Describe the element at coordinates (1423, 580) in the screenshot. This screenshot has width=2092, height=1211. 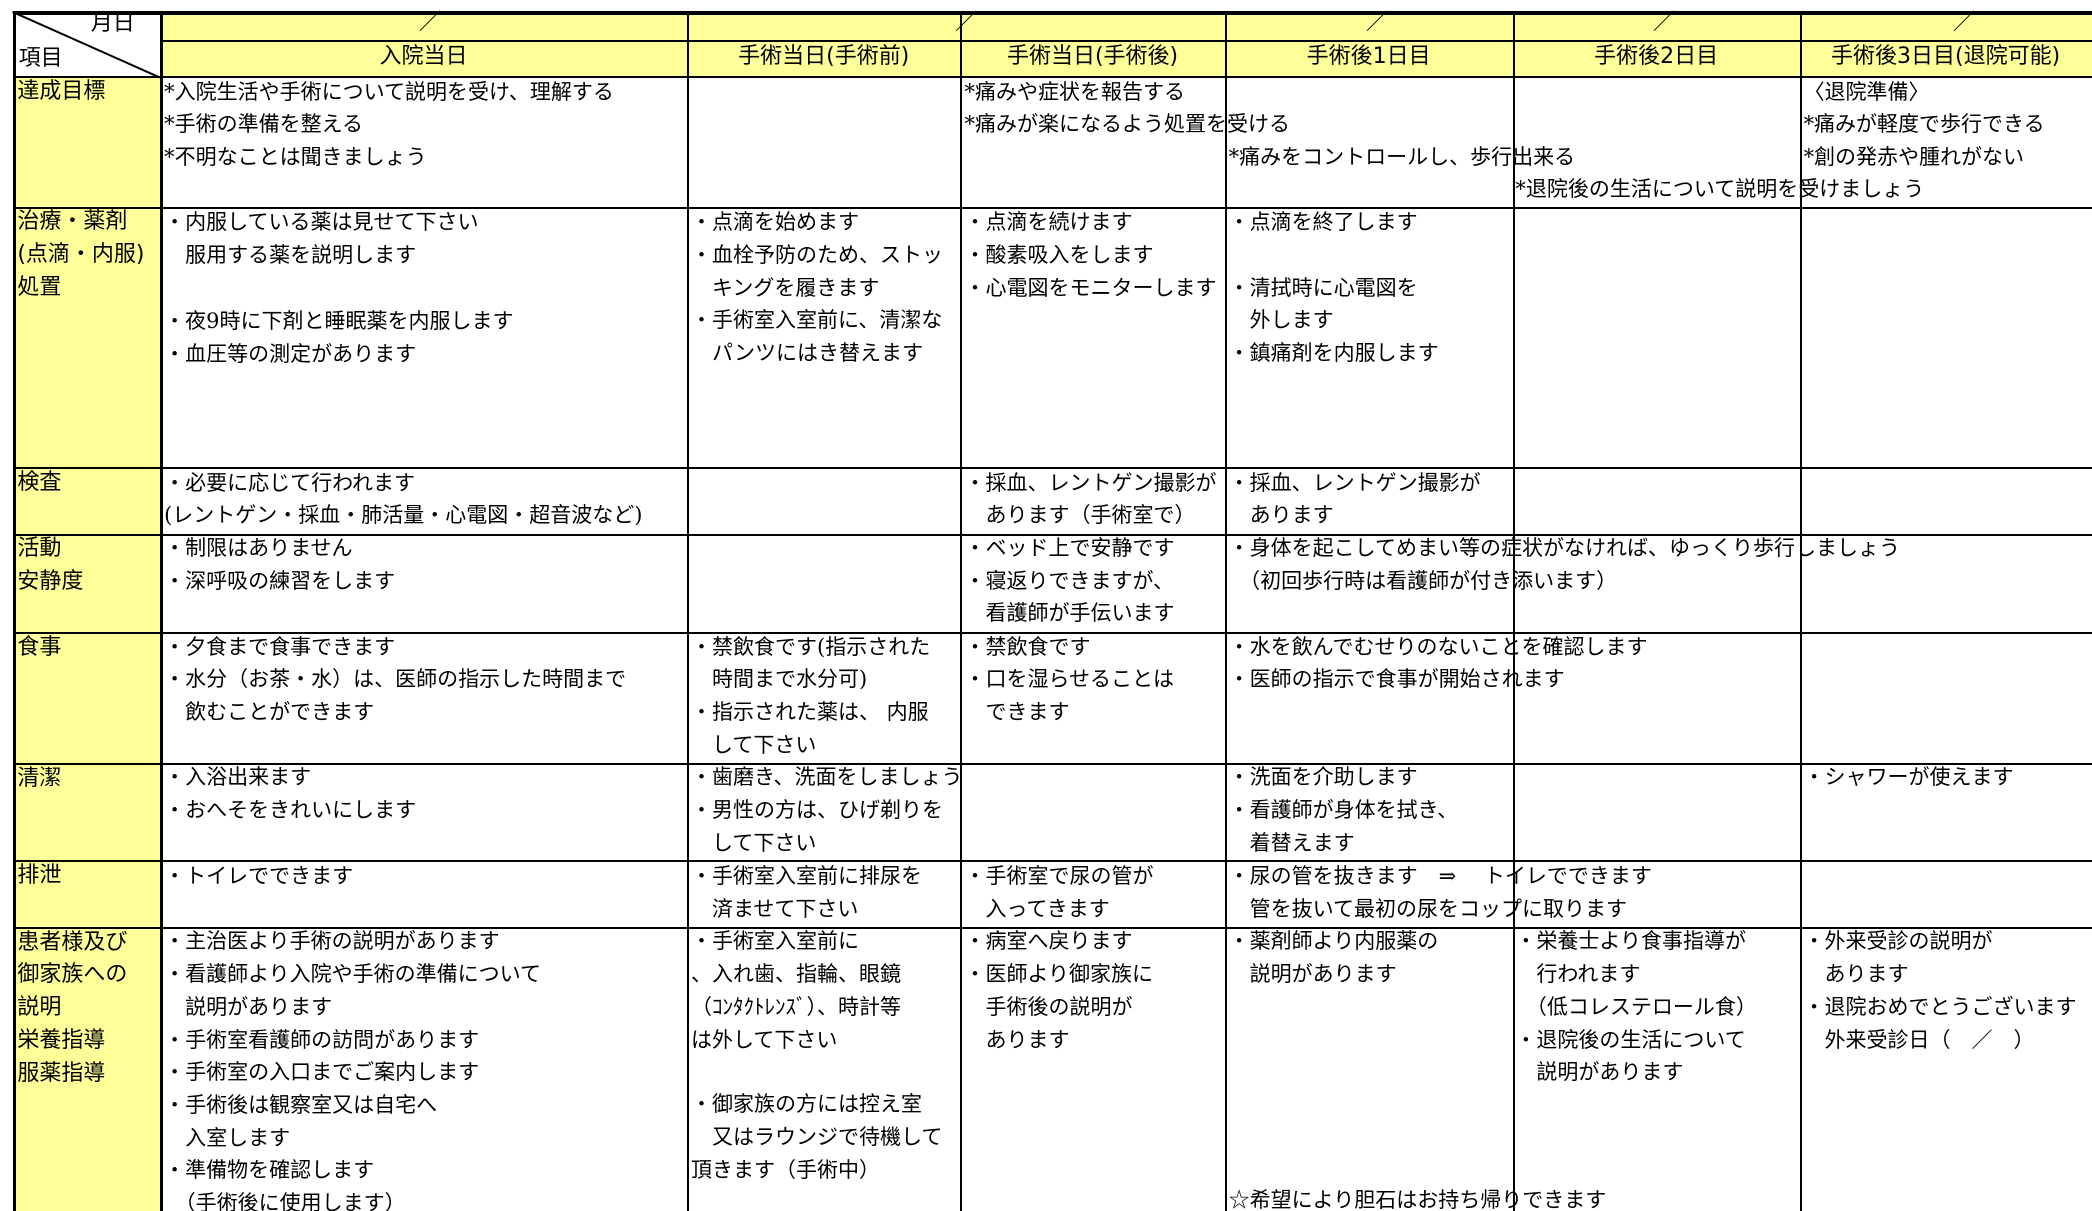
I see `cell-text: （初回歩行時は看護師が付き添います）` at that location.